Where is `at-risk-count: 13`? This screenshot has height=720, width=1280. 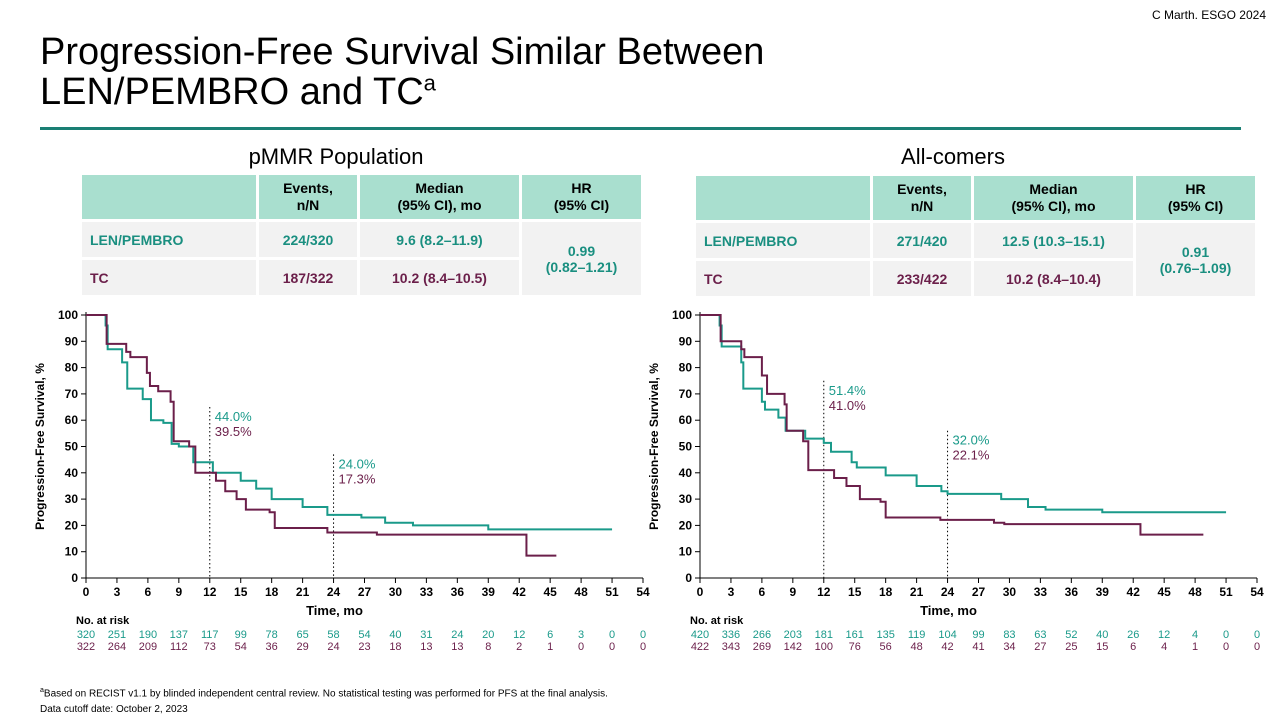 at-risk-count: 13 is located at coordinates (457, 647).